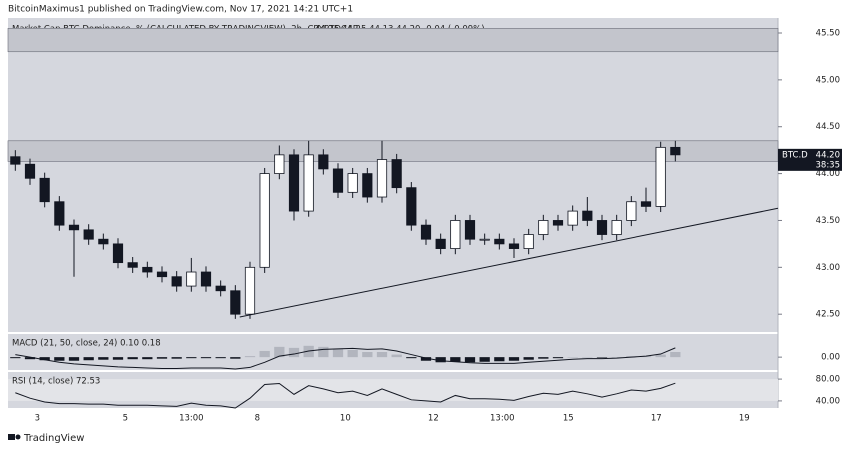 The image size is (850, 450). What do you see at coordinates (828, 268) in the screenshot?
I see `y-tick-label: 43.00` at bounding box center [828, 268].